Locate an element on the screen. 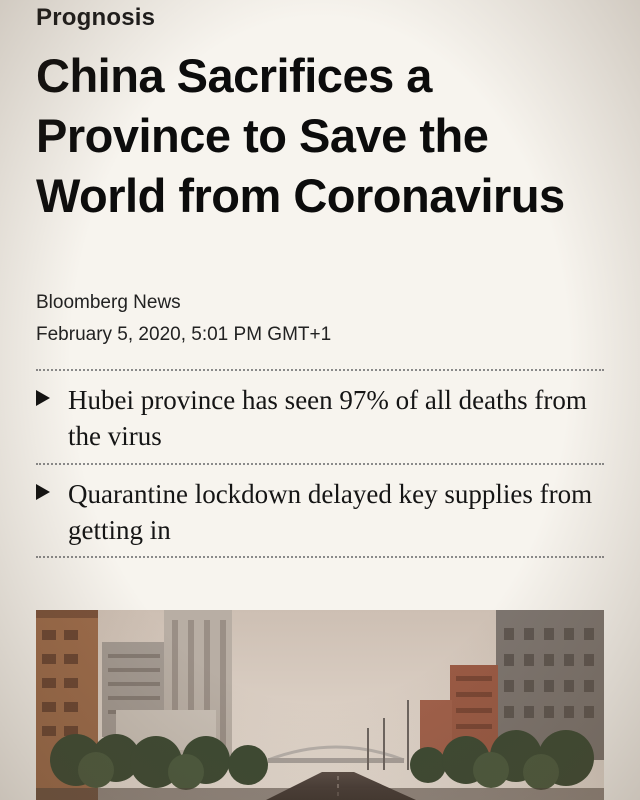 The image size is (640, 800). divider-top is located at coordinates (320, 370).